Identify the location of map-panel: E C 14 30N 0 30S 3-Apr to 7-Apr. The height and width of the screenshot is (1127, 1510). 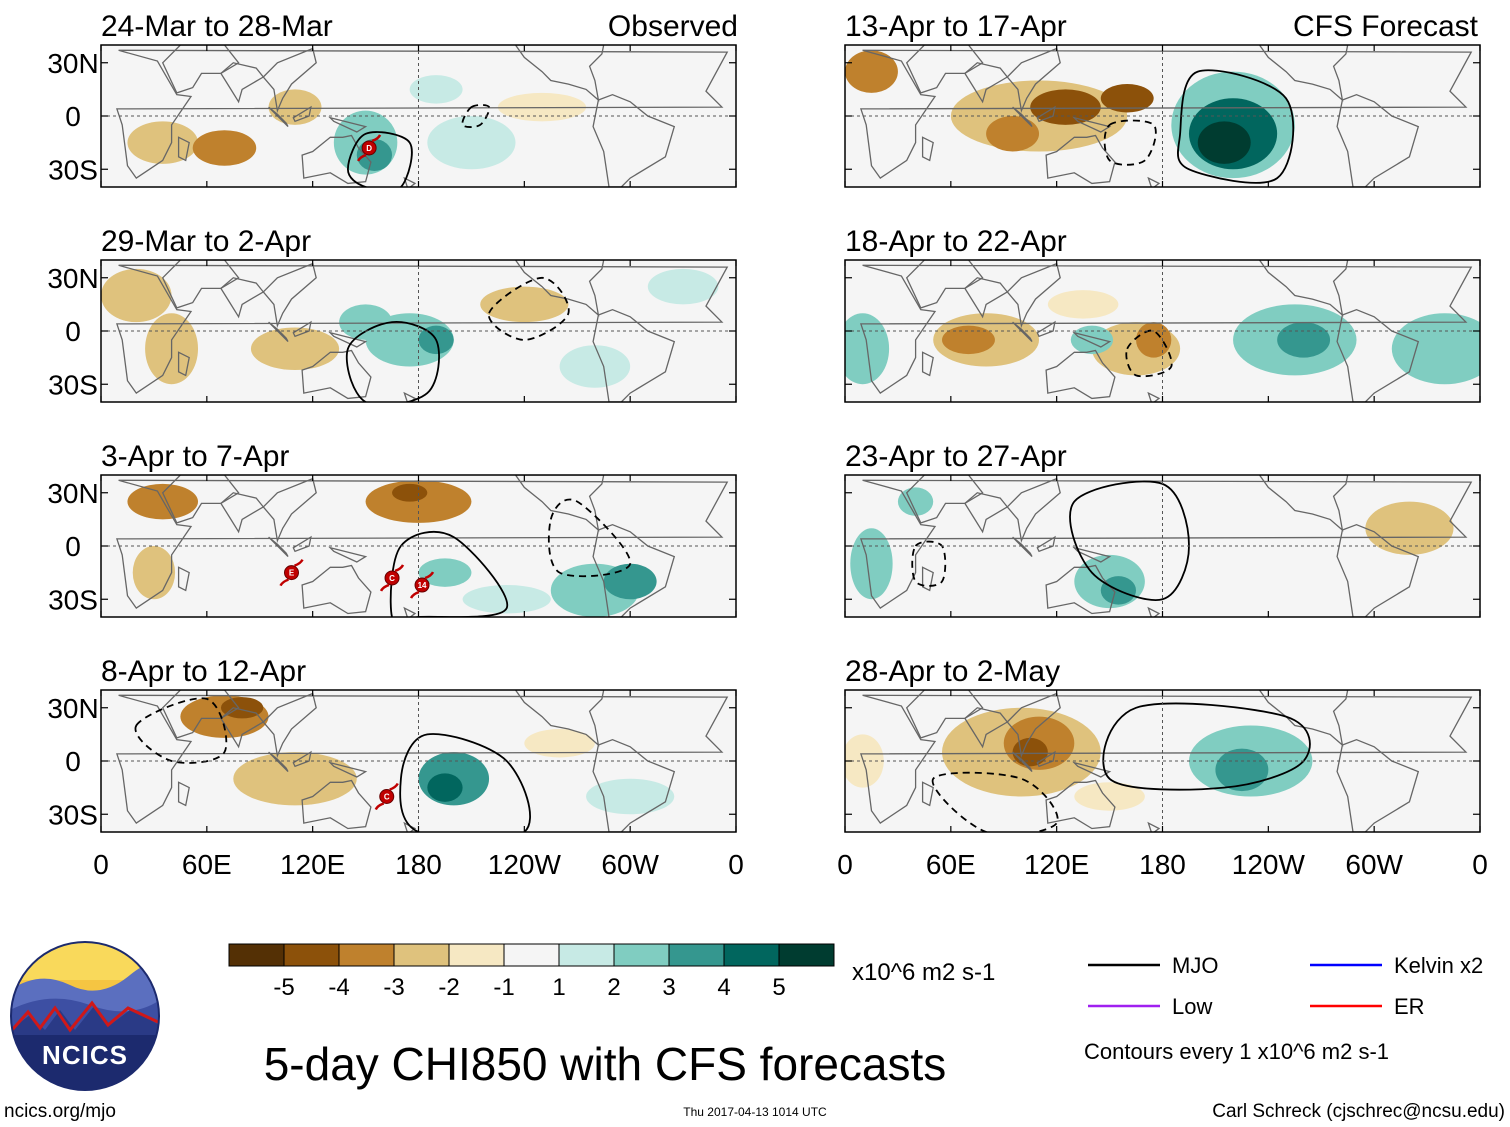
(392, 529).